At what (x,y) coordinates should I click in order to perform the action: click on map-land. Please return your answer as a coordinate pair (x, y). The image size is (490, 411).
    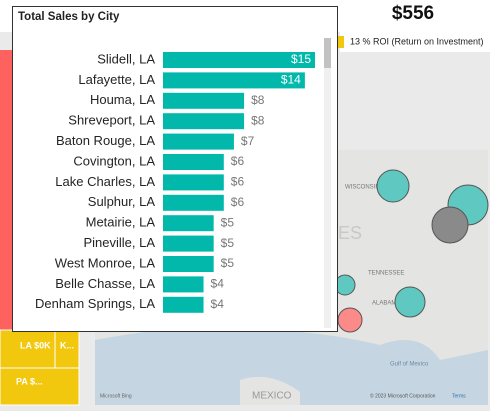
    Looking at the image, I should click on (270, 390).